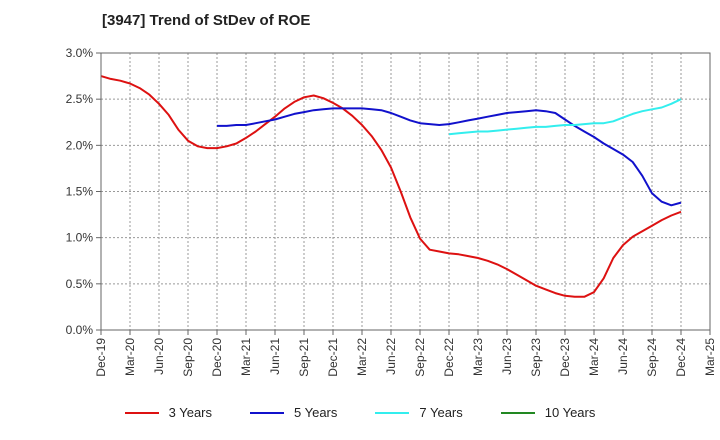  Describe the element at coordinates (536, 357) in the screenshot. I see `x-tick-label: Sep-23` at that location.